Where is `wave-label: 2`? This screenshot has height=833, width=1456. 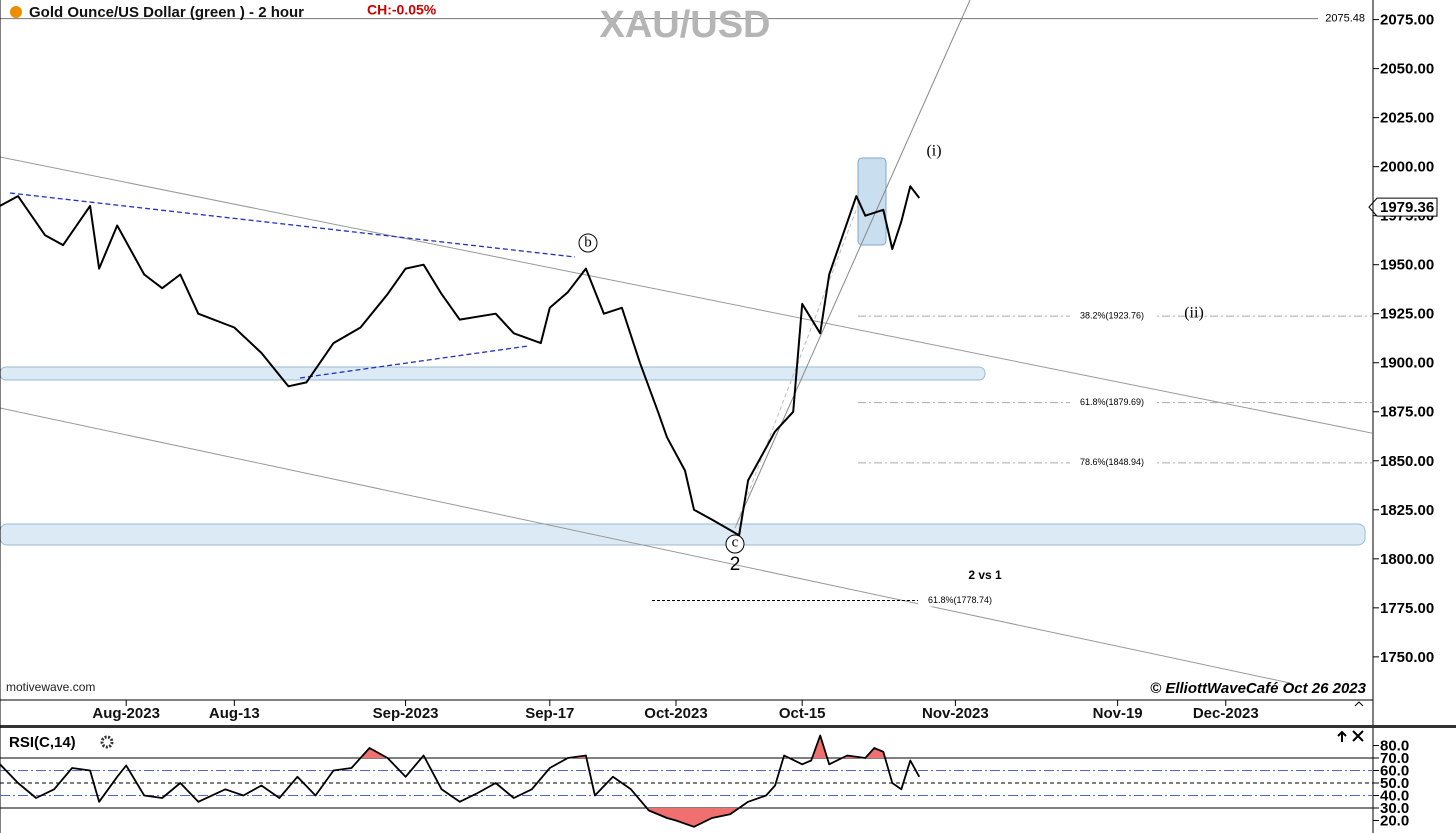 wave-label: 2 is located at coordinates (735, 564).